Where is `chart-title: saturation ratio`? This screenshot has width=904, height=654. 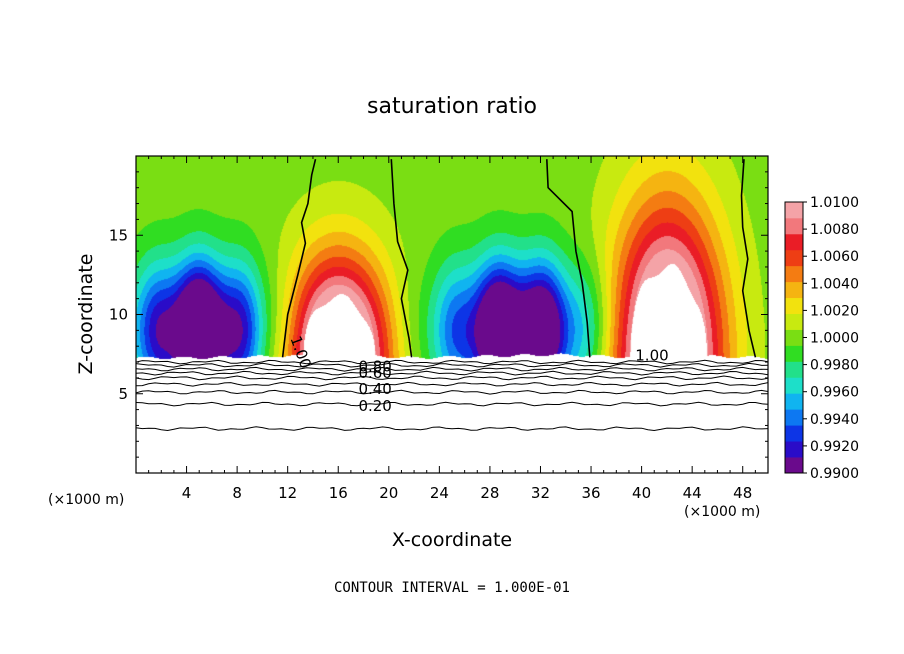
chart-title: saturation ratio is located at coordinates (452, 106).